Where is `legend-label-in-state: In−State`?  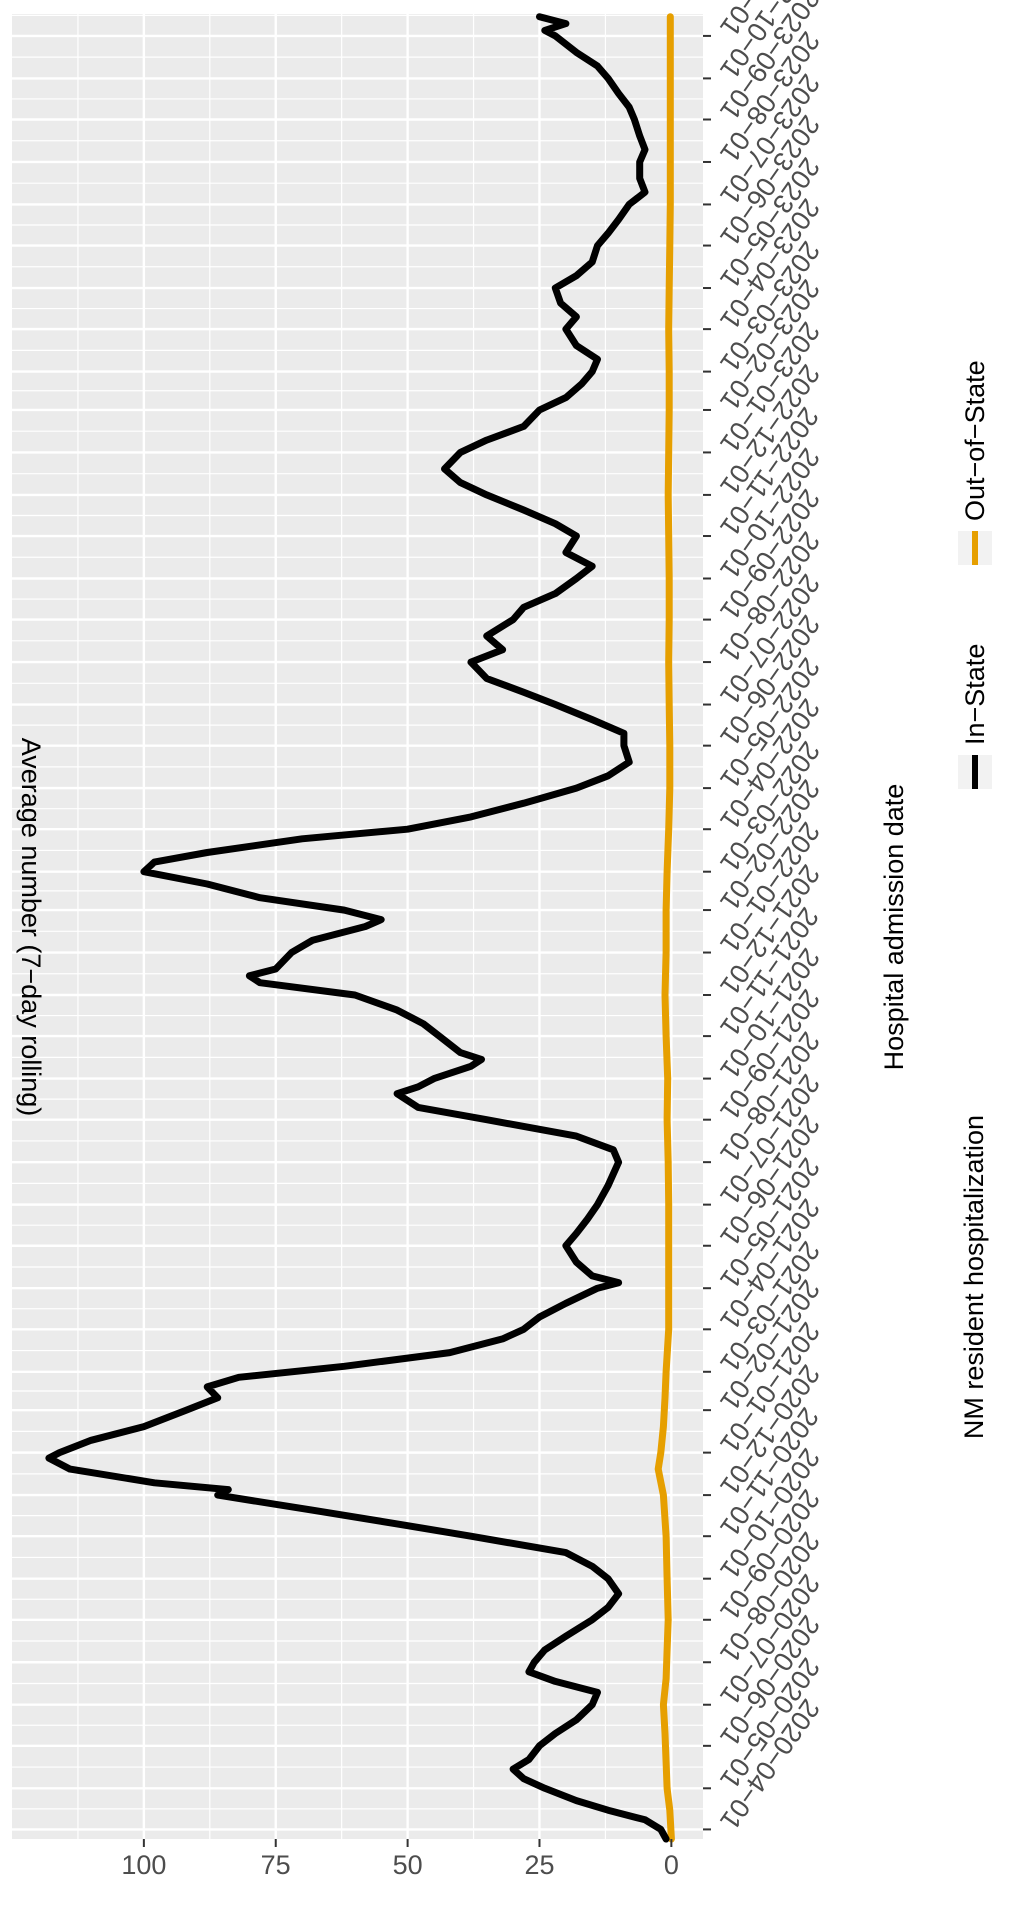 legend-label-in-state: In−State is located at coordinates (975, 694).